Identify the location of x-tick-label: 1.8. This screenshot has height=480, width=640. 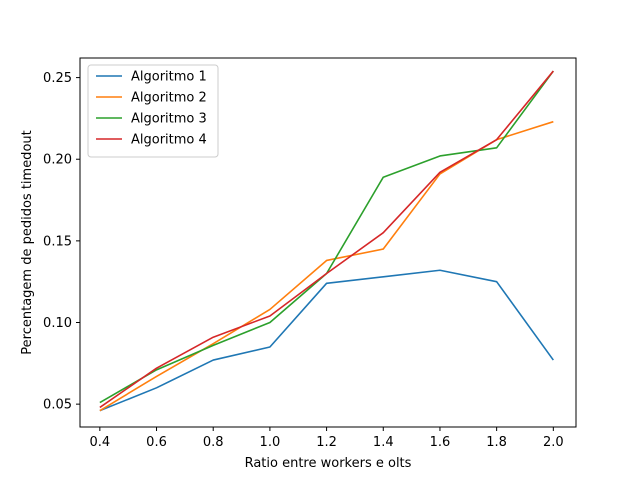
(496, 442).